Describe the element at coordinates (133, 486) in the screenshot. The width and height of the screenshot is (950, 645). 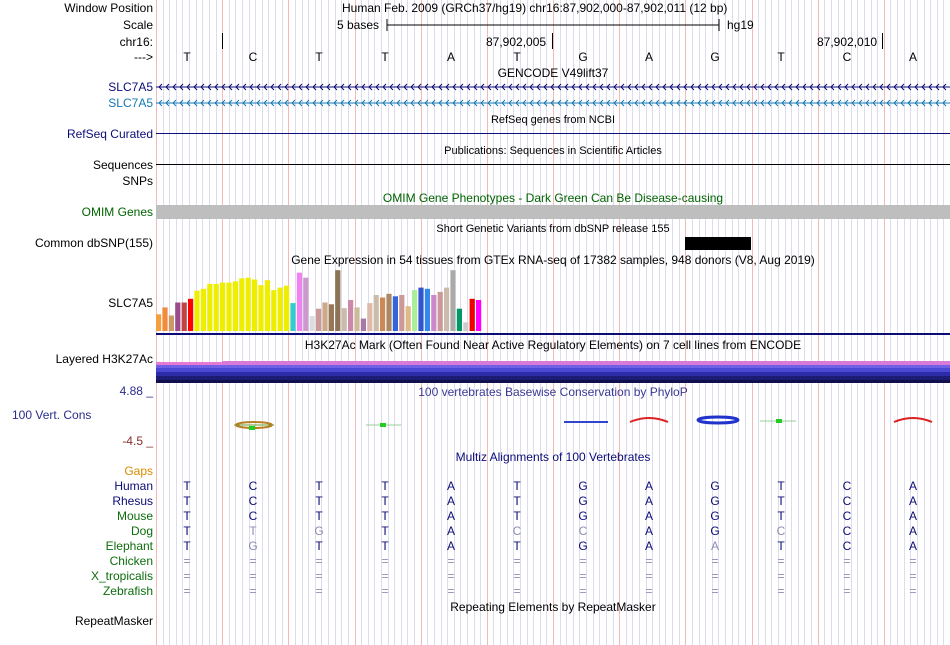
I see `species-label: Human` at that location.